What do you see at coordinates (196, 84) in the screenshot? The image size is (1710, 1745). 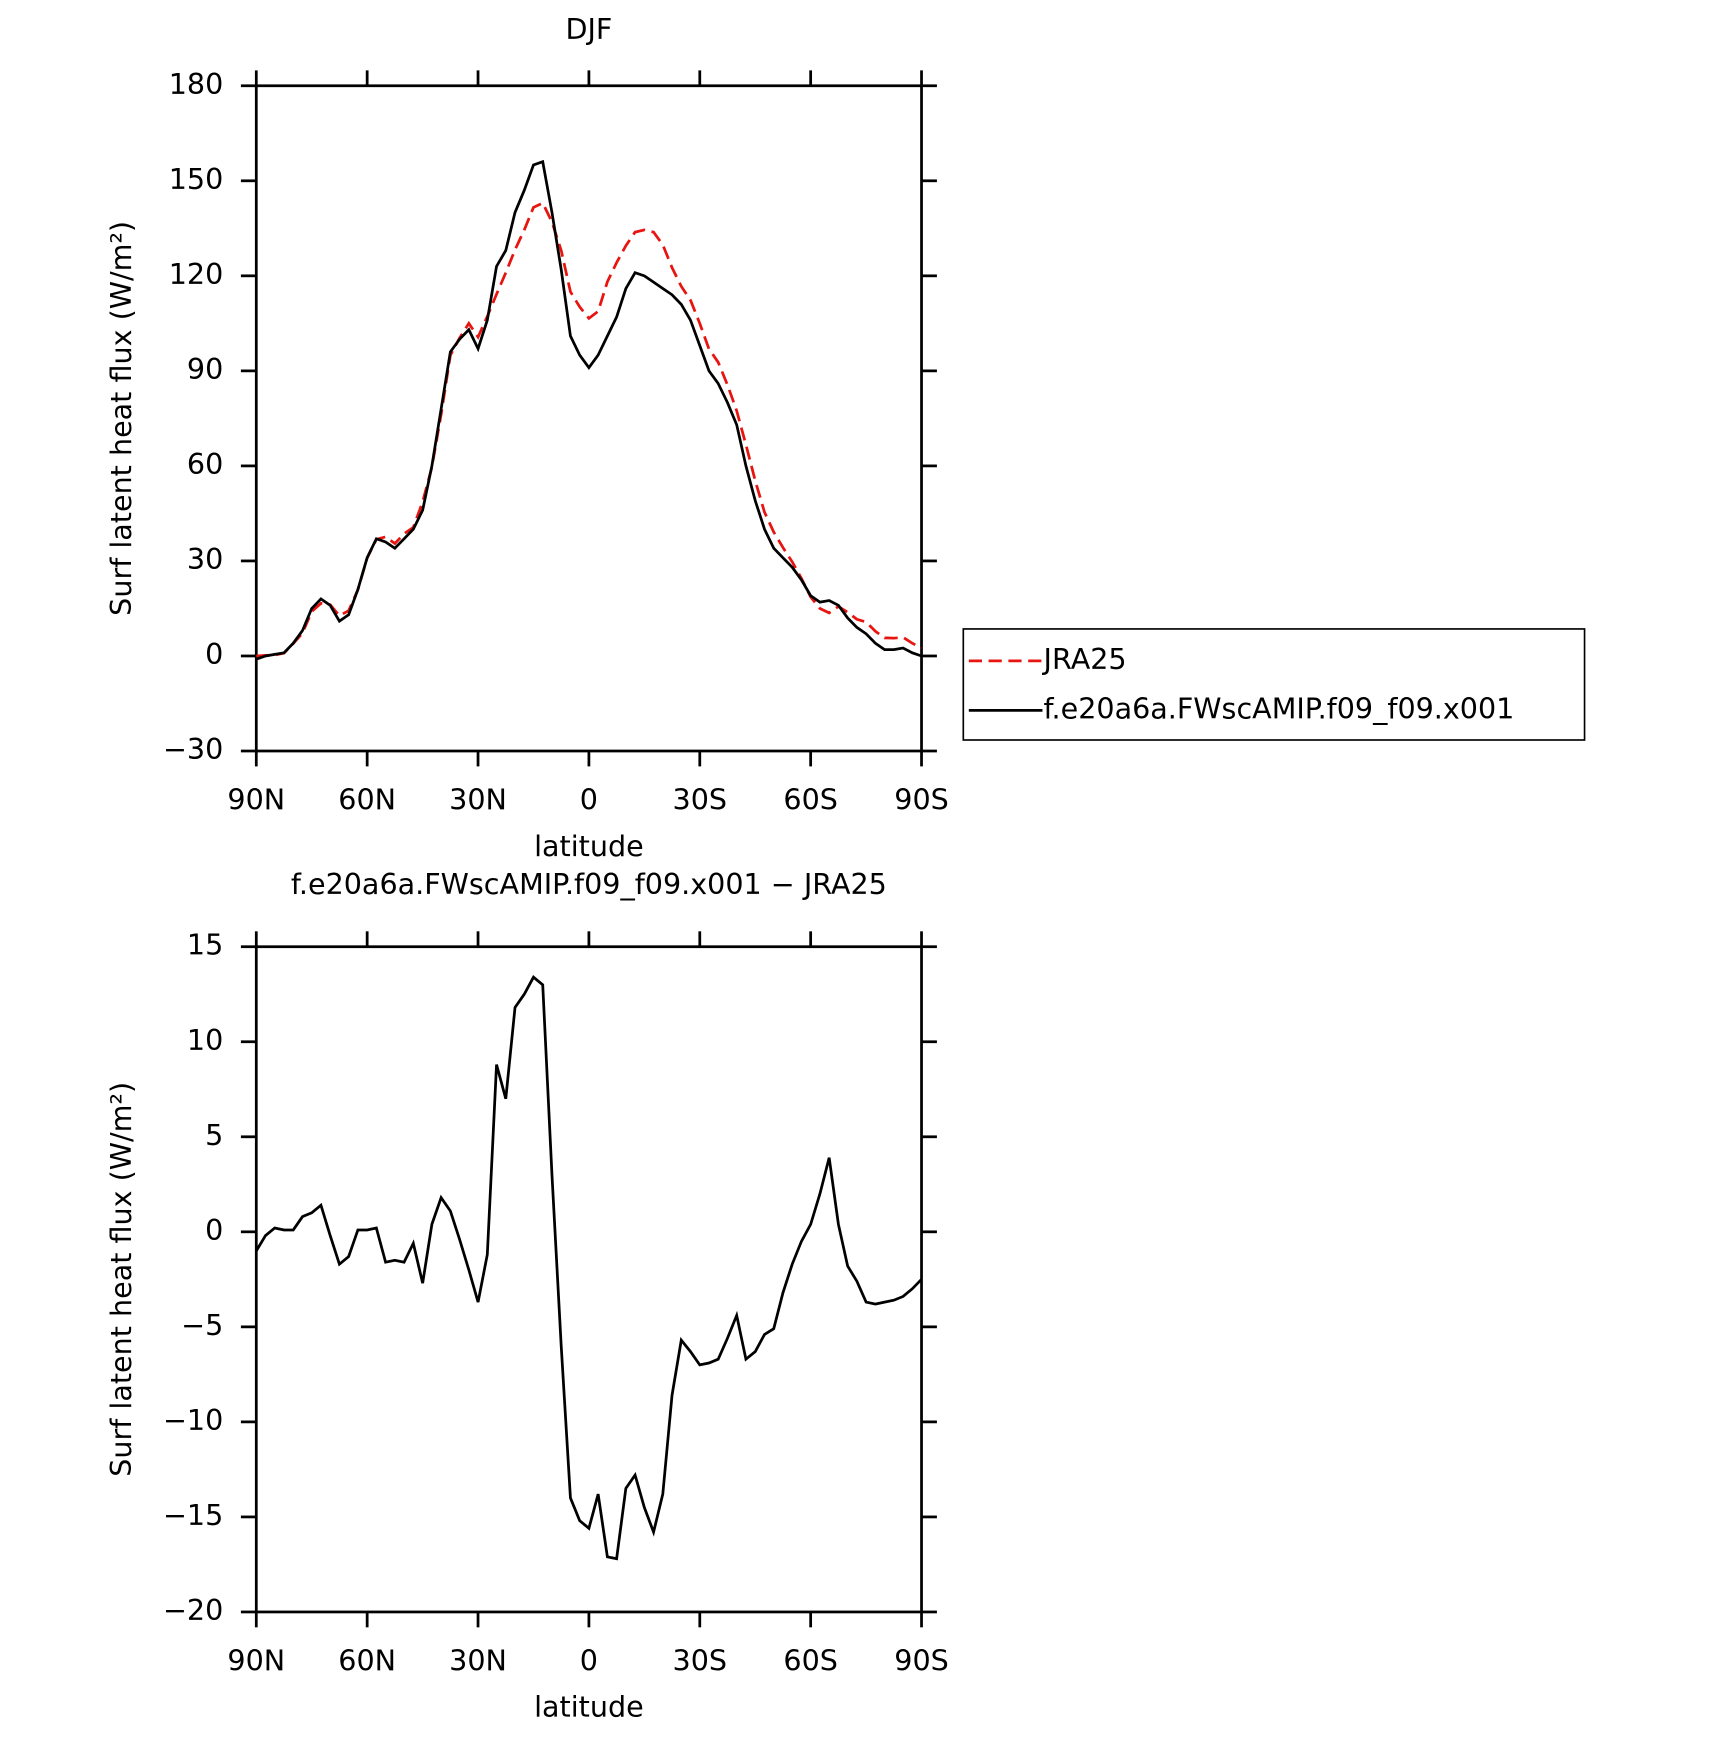 I see `y-tick-label: 180` at bounding box center [196, 84].